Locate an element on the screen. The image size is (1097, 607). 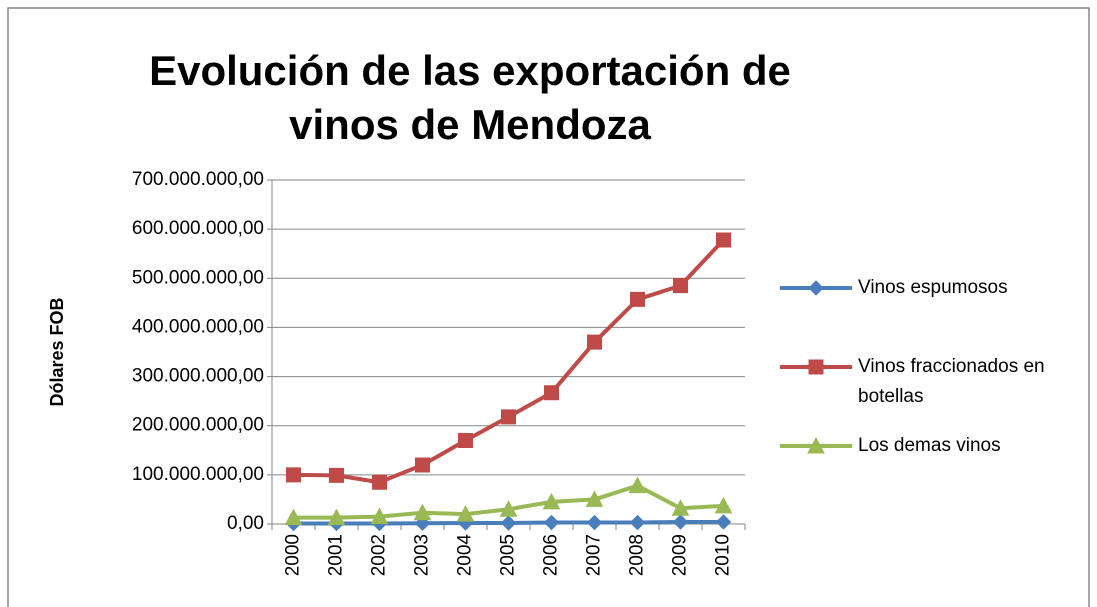
x-tick-label: 2004 is located at coordinates (465, 555).